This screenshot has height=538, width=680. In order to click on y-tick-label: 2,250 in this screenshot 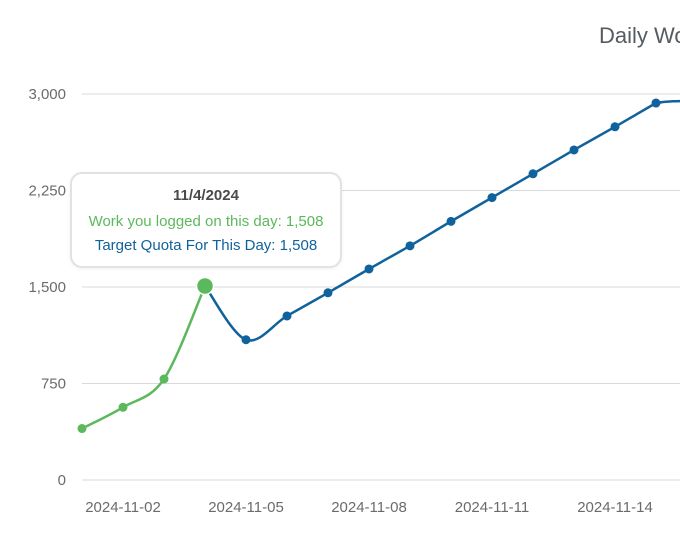, I will do `click(47, 191)`.